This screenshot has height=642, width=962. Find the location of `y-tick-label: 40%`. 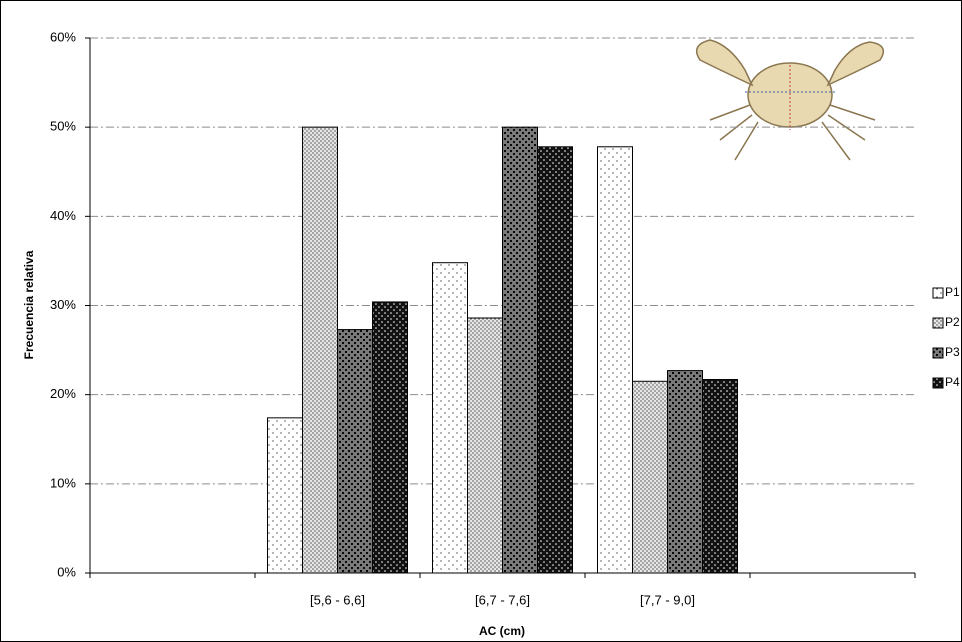

y-tick-label: 40% is located at coordinates (63, 215).